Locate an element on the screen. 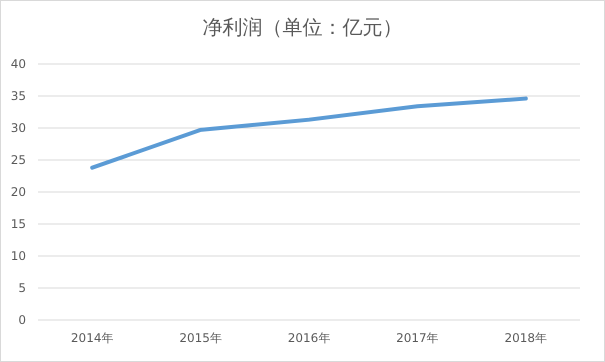  line-series is located at coordinates (309, 133).